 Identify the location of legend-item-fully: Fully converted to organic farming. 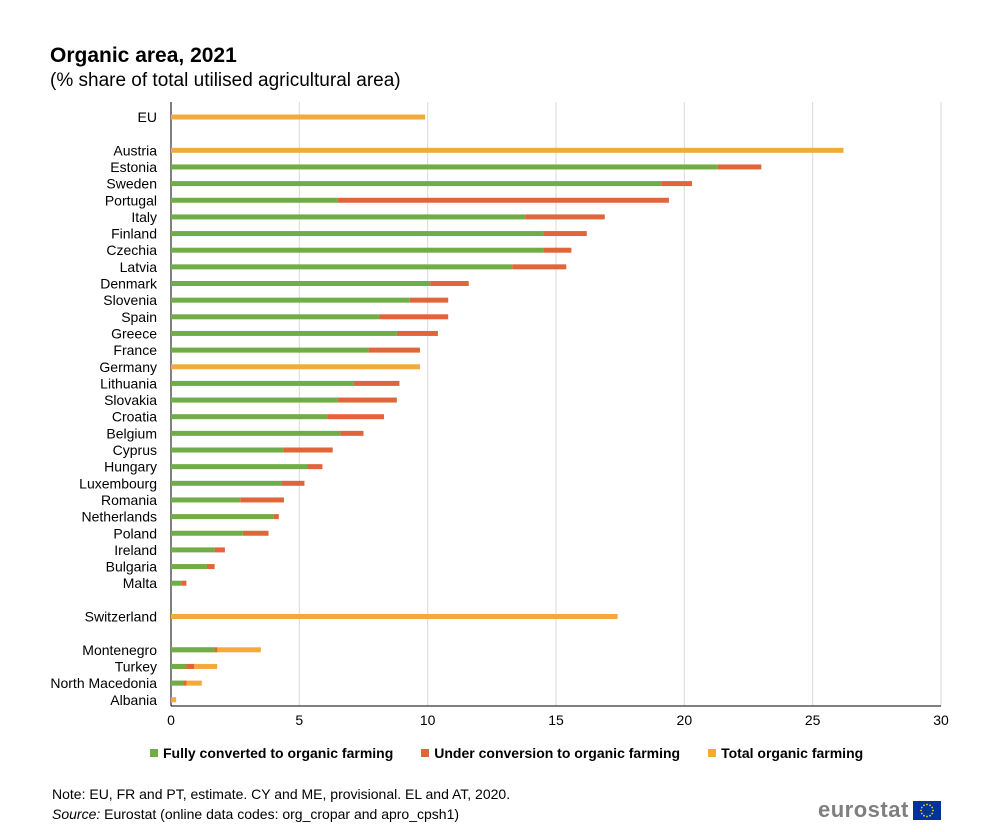
(271, 753).